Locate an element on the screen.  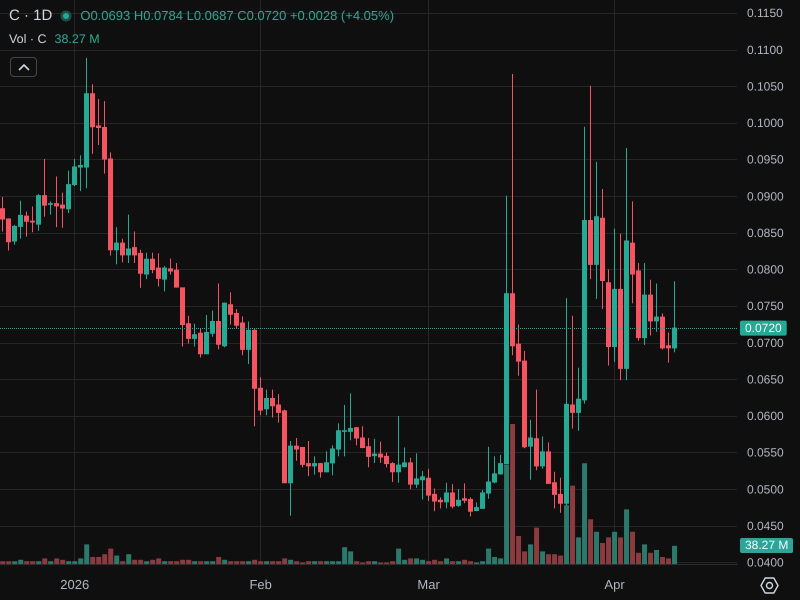
text: C · 1D is located at coordinates (30, 15).